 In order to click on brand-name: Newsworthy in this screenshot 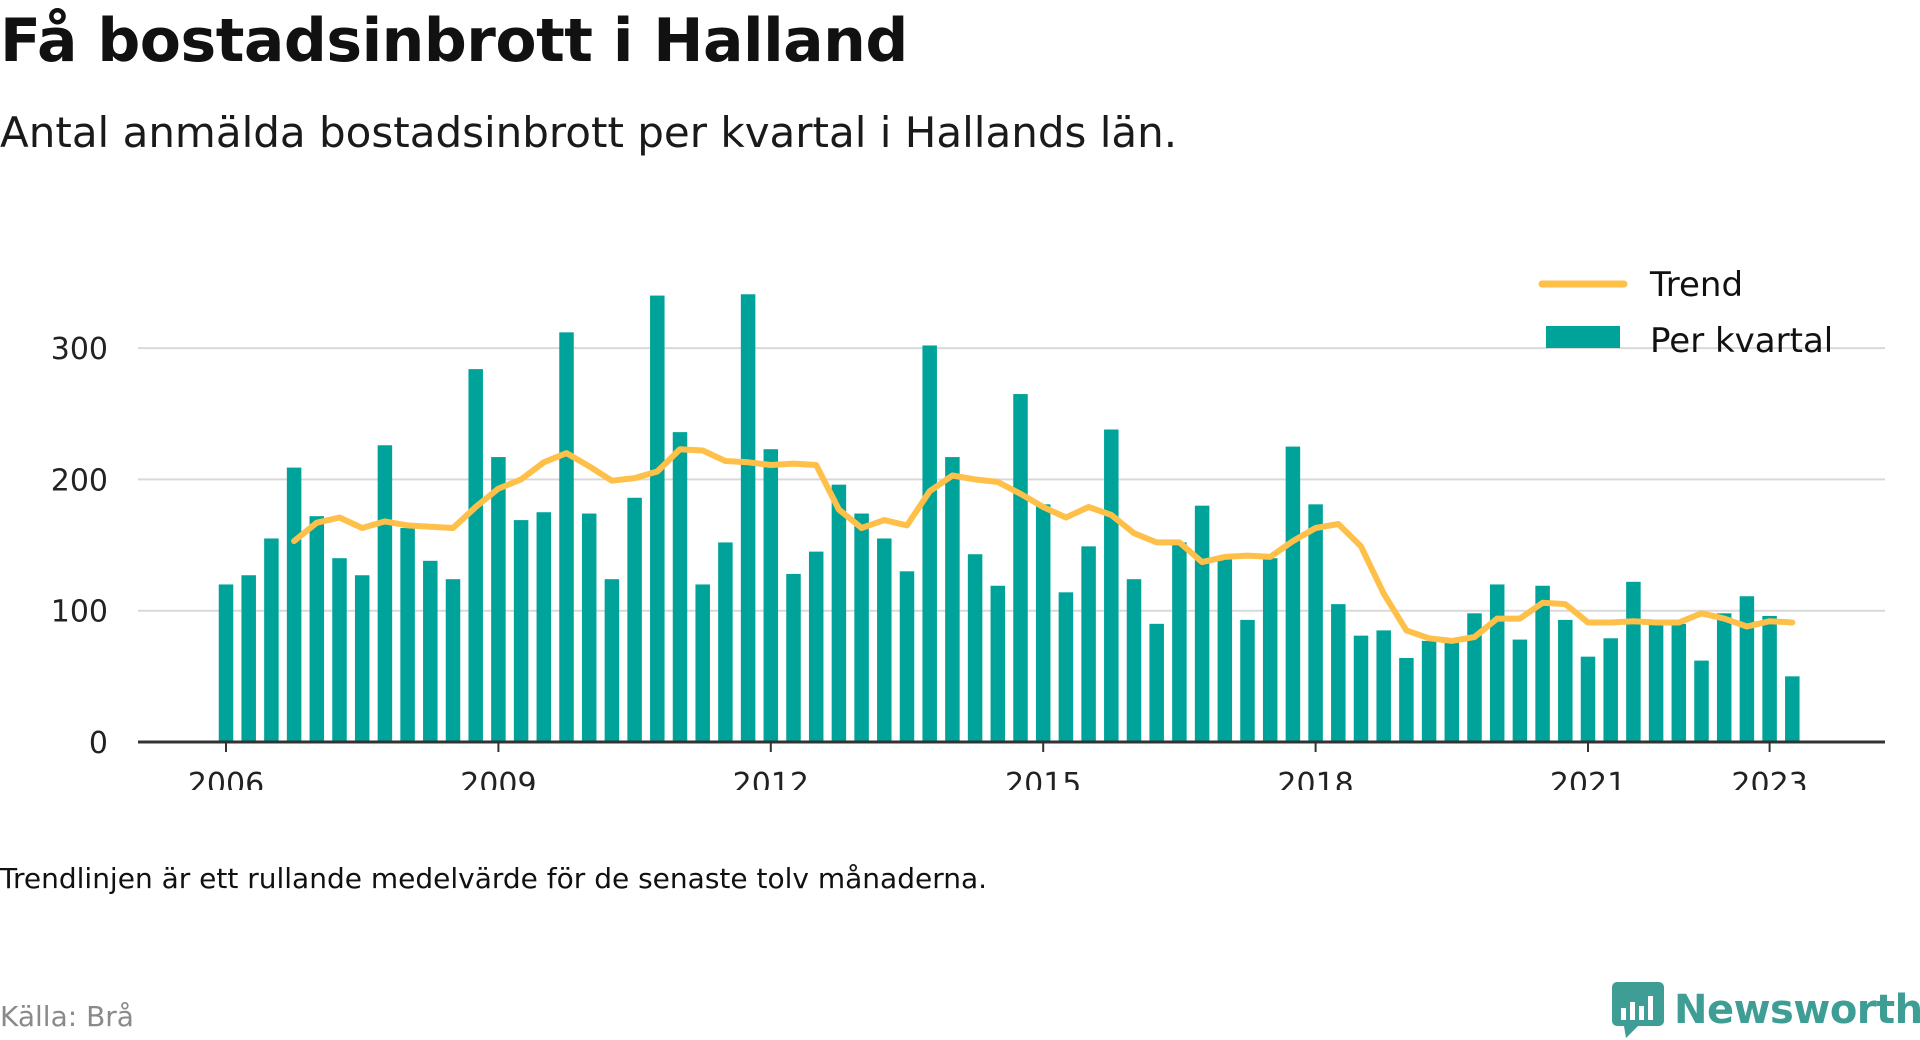, I will do `click(1797, 1010)`.